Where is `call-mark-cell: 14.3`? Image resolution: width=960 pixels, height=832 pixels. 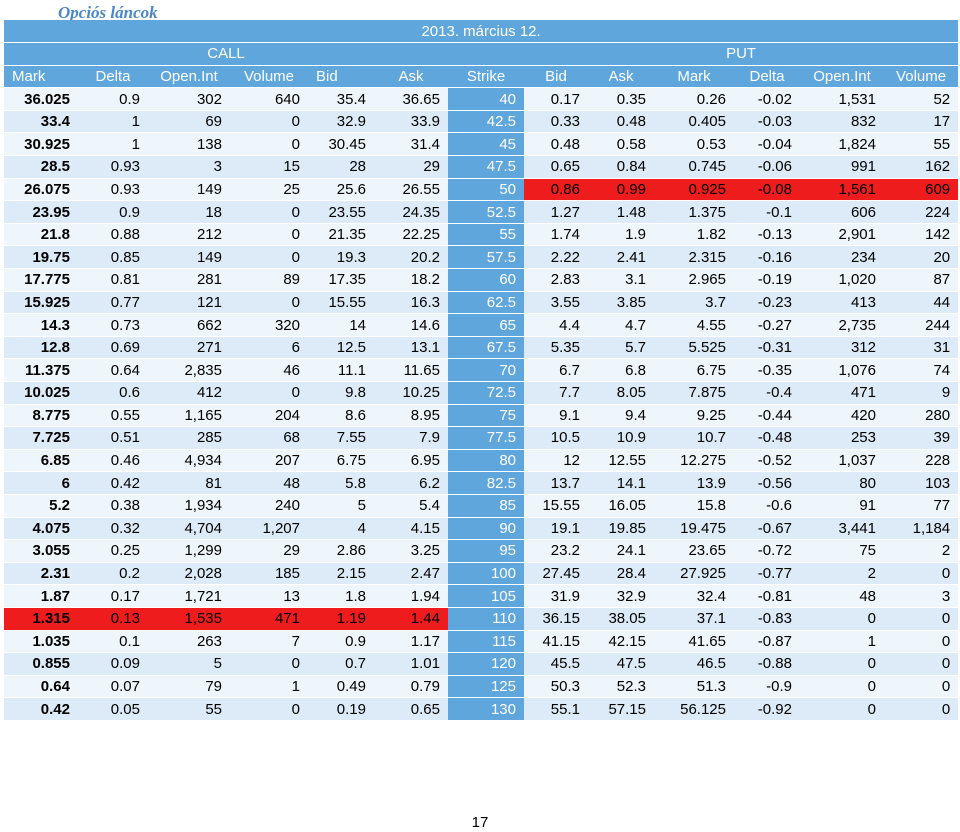 call-mark-cell: 14.3 is located at coordinates (41, 325).